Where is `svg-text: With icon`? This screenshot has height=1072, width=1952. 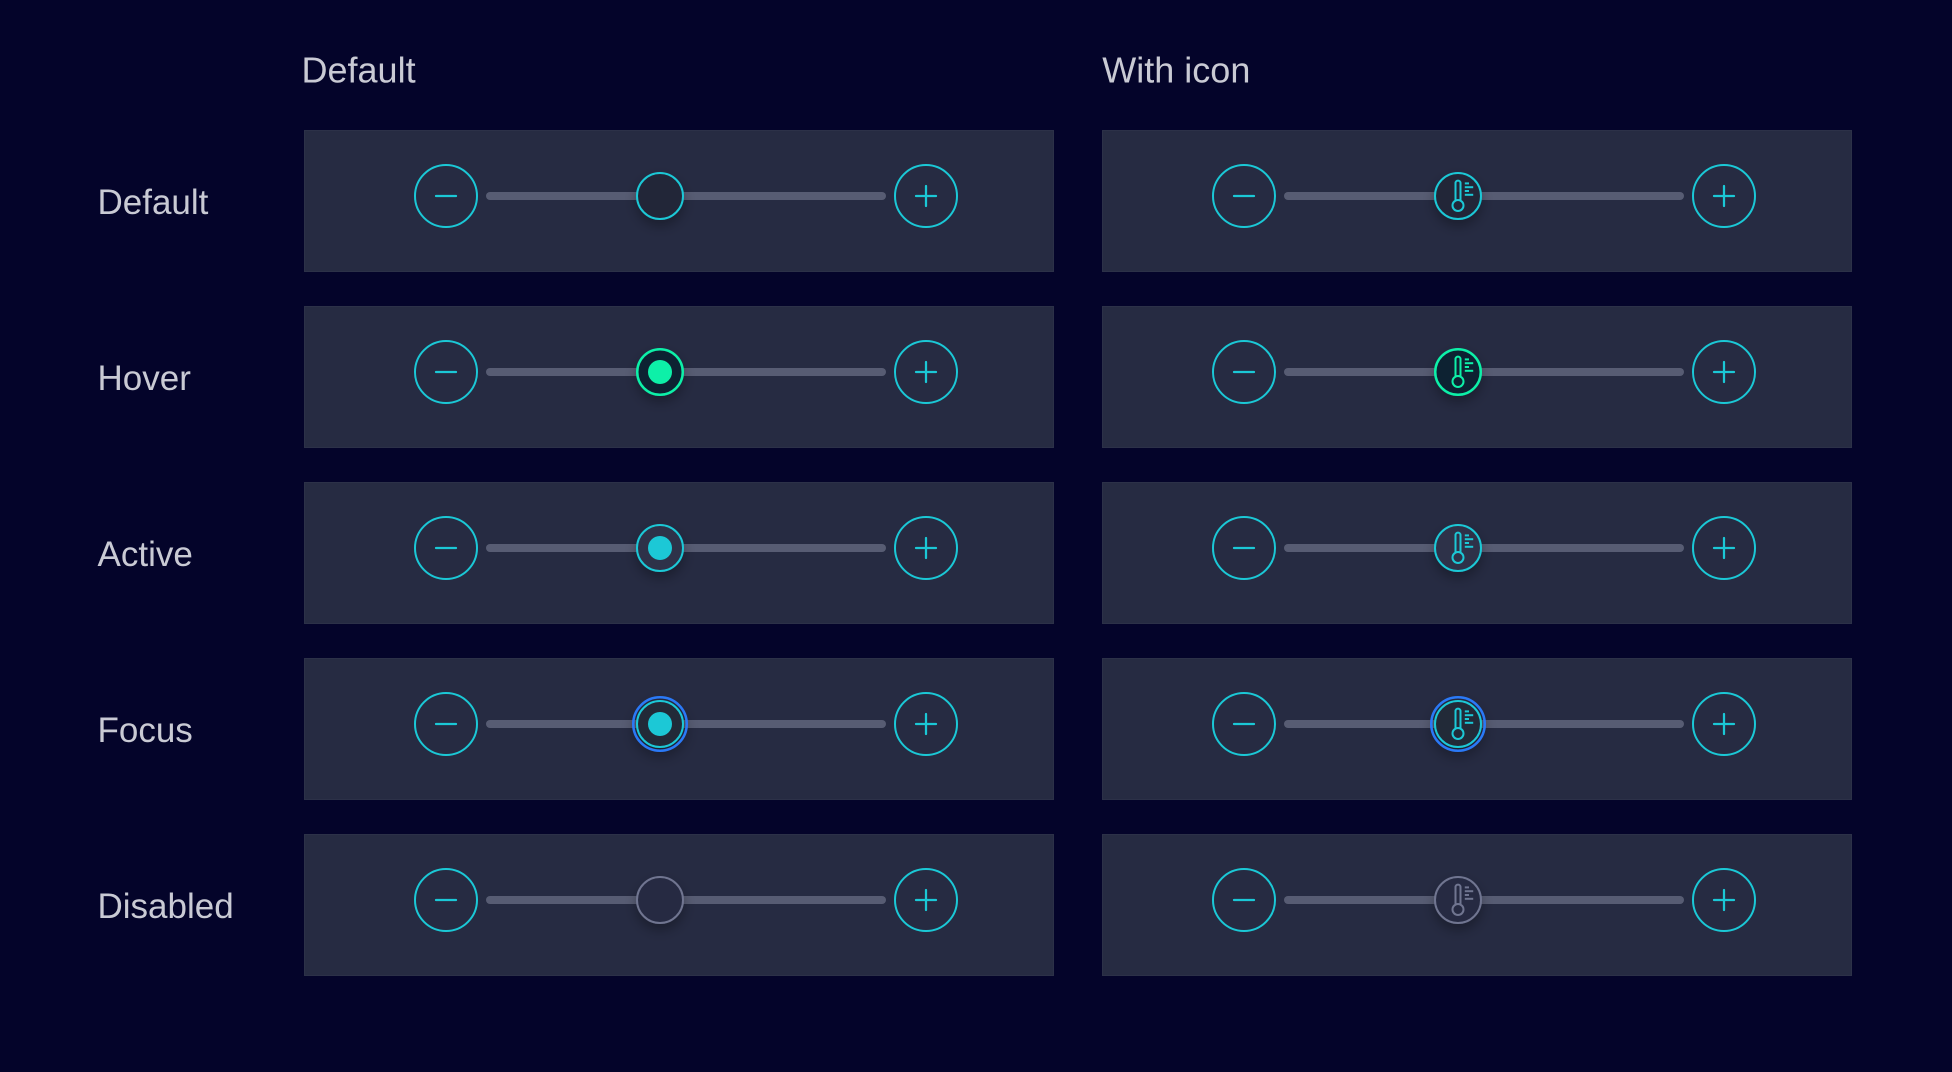
svg-text: With icon is located at coordinates (1176, 70).